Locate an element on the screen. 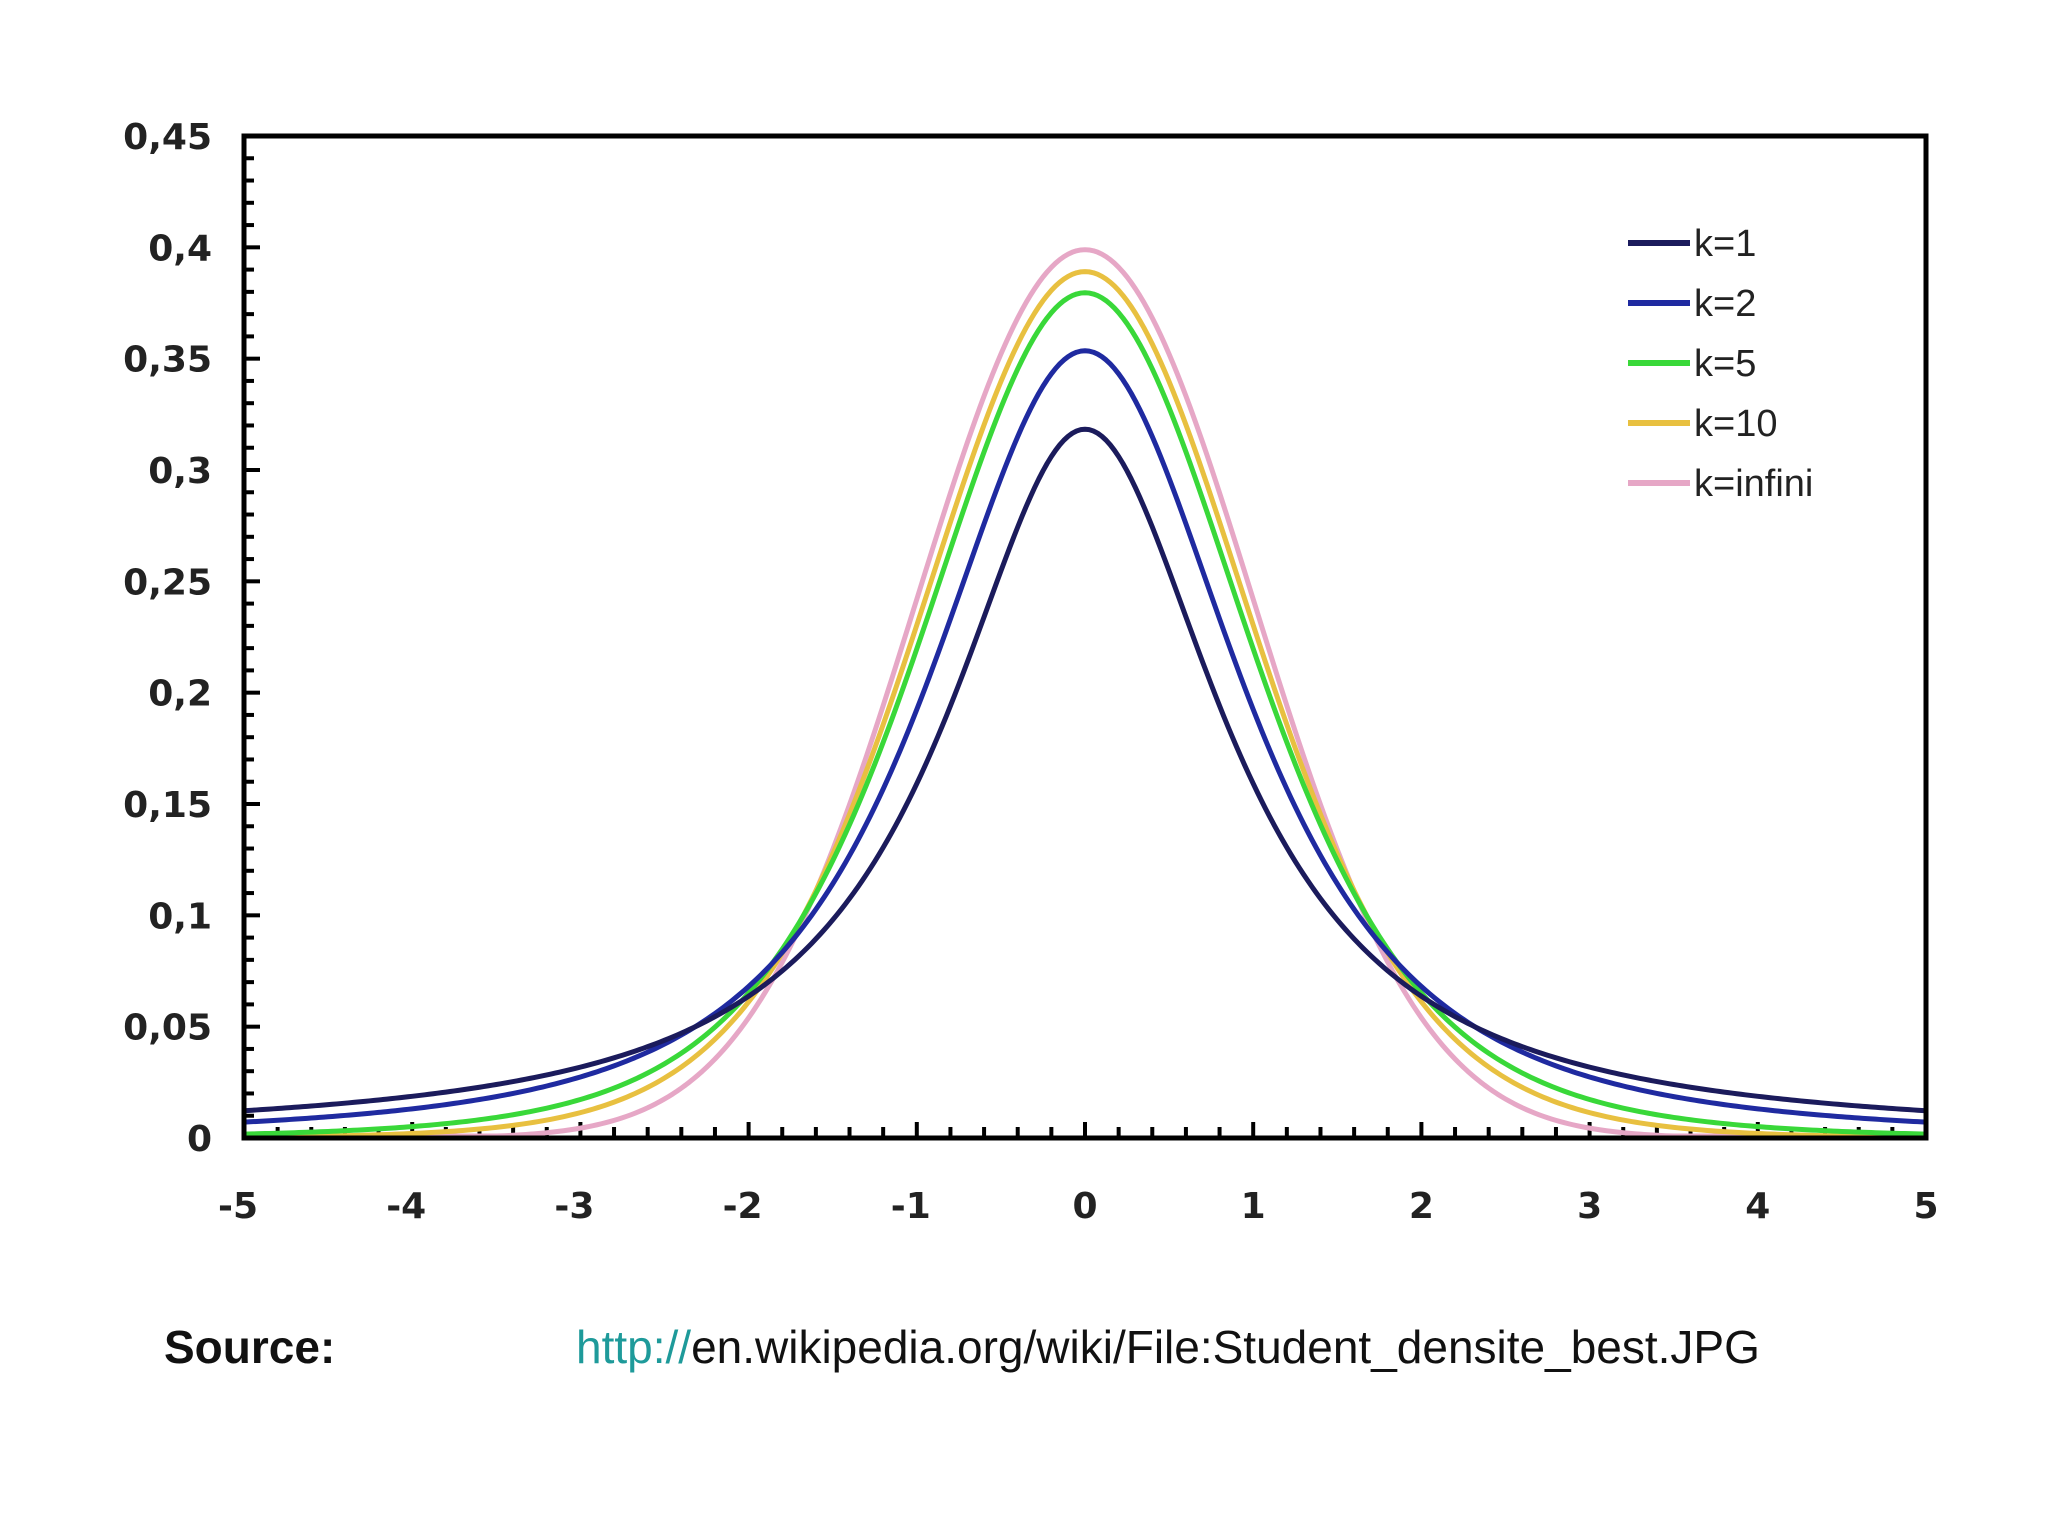 This screenshot has width=2048, height=1536. source-url-scheme: http:// is located at coordinates (634, 1347).